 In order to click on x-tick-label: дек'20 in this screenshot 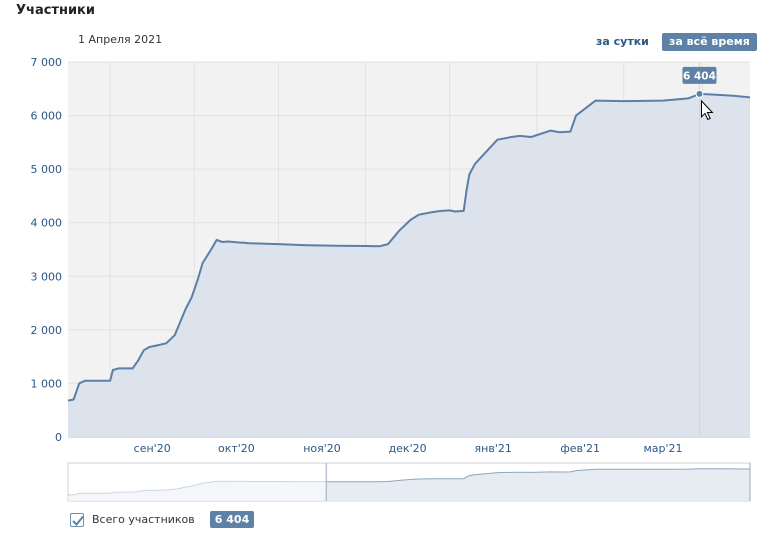, I will do `click(408, 448)`.